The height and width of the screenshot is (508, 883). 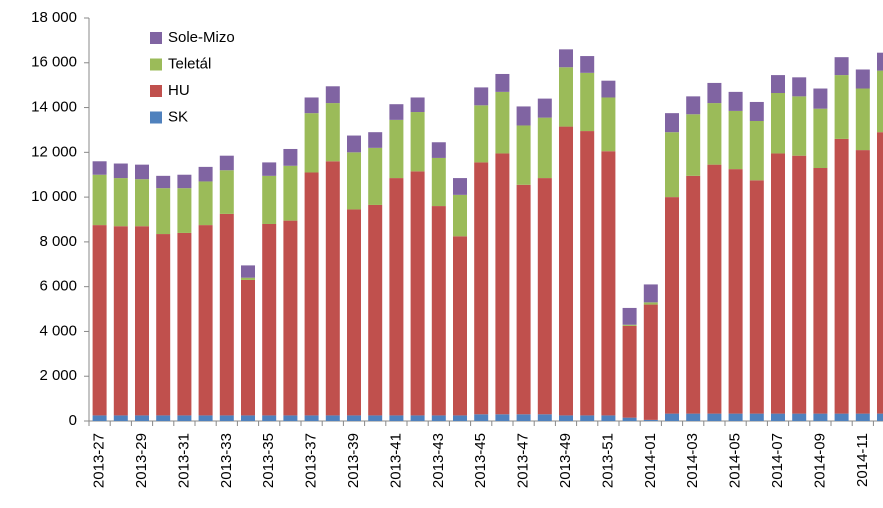 I want to click on x-tick-label: 2013-37, so click(x=311, y=460).